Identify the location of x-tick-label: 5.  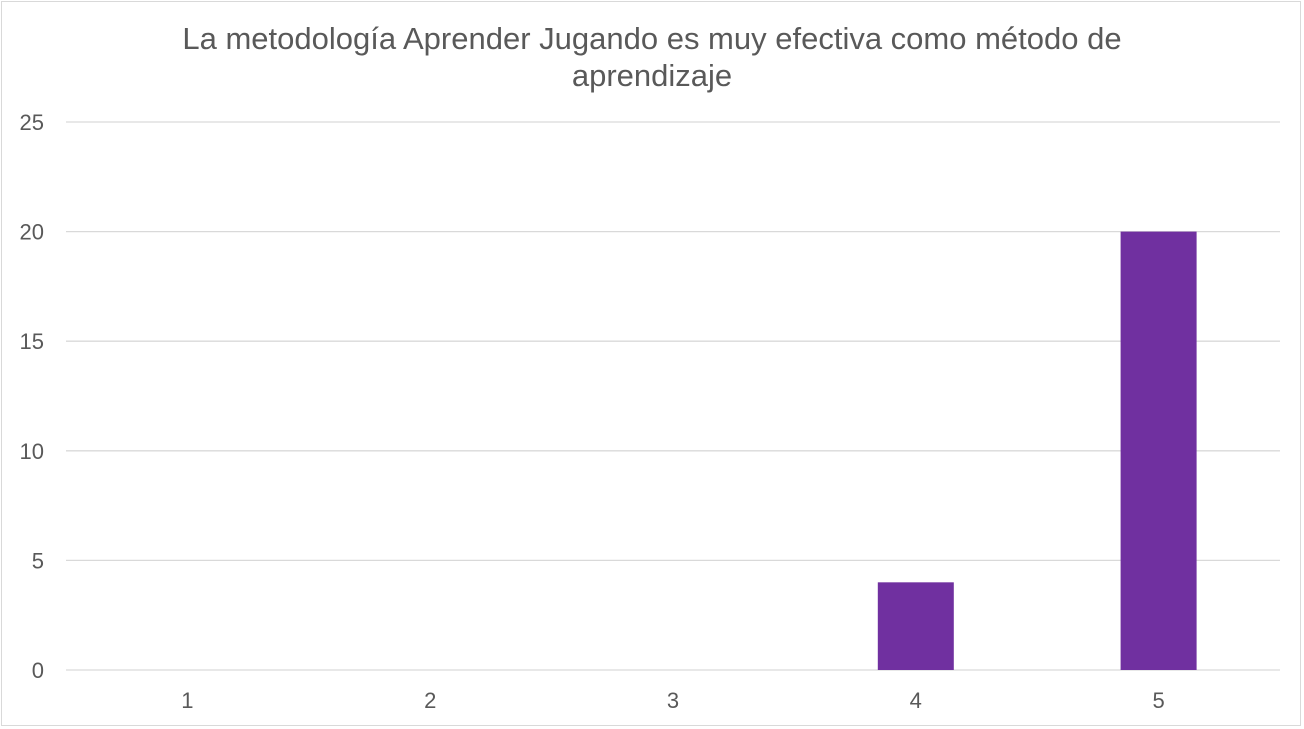
(1158, 700).